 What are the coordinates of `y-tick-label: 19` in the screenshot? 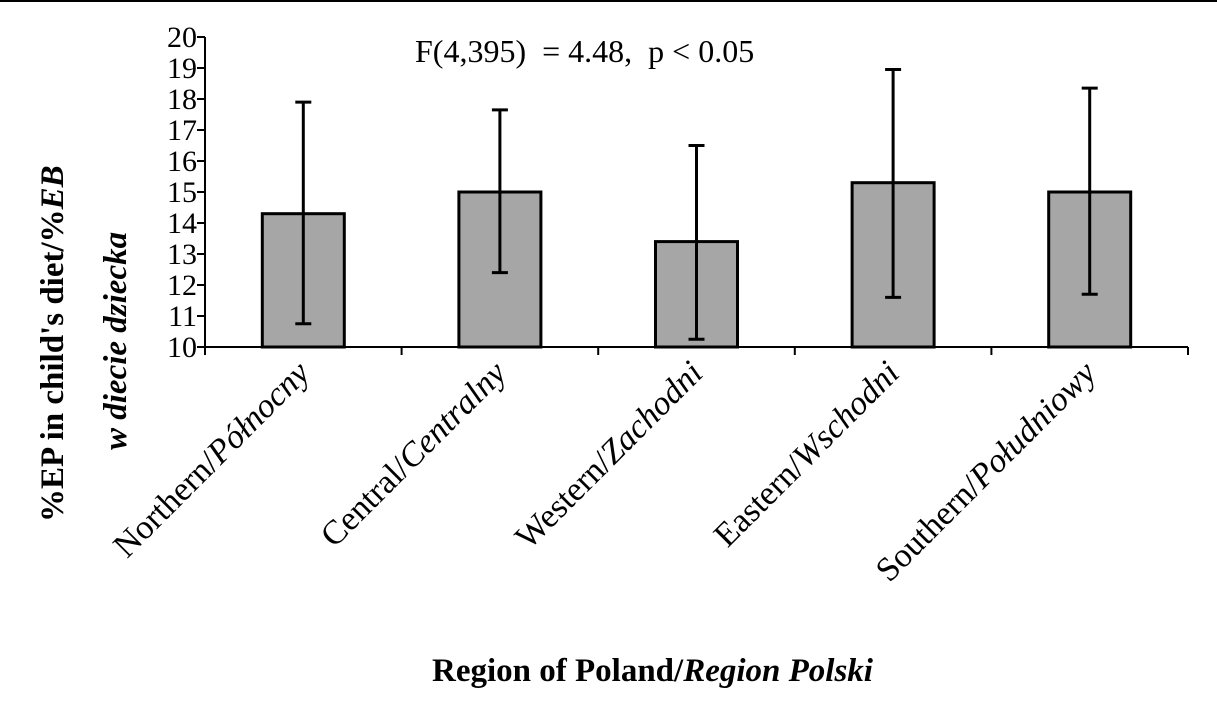 It's located at (182, 68).